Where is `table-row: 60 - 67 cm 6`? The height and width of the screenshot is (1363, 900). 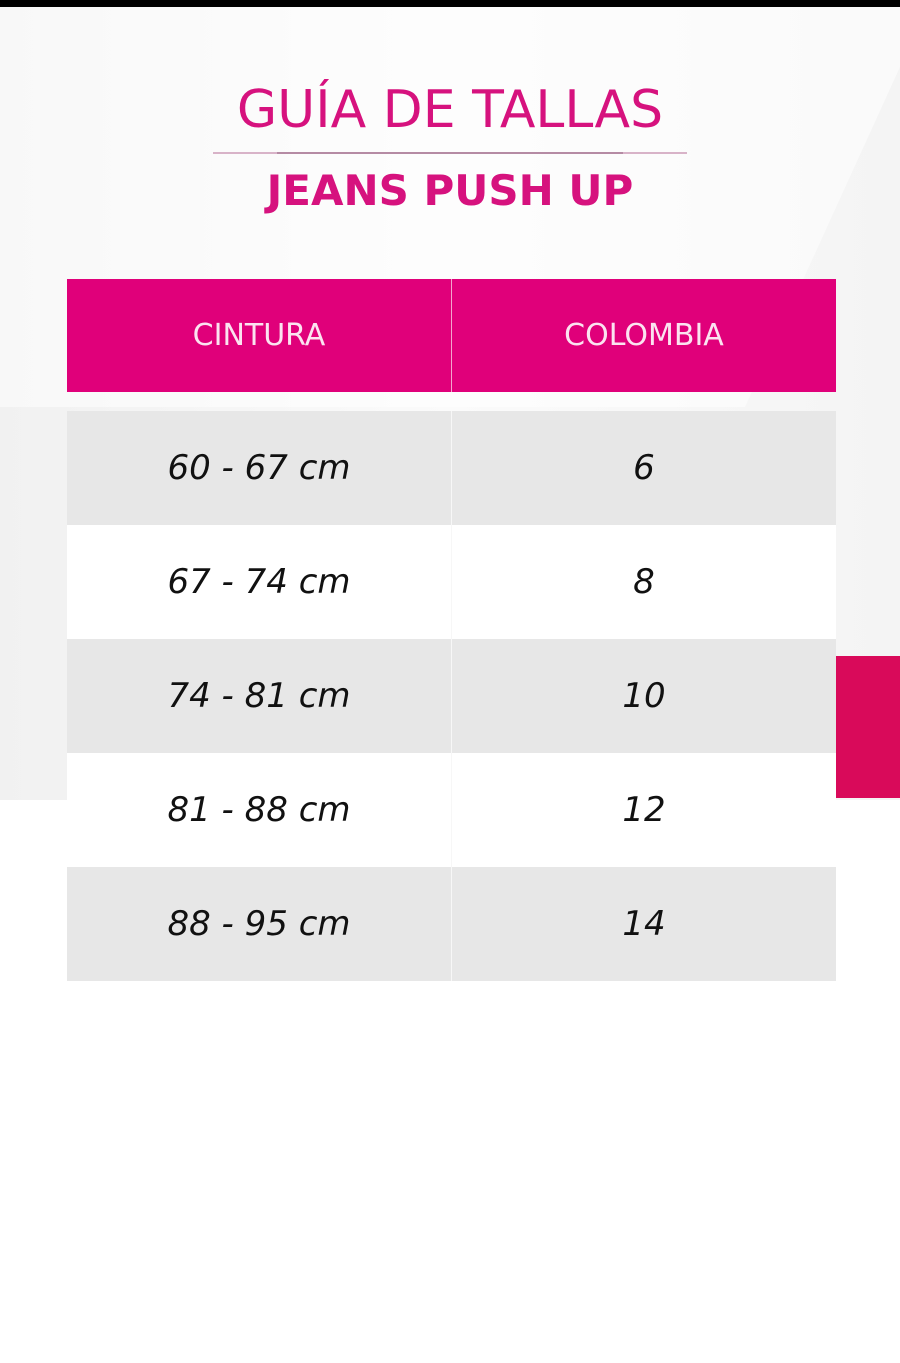
table-row: 60 - 67 cm 6 is located at coordinates (451, 468).